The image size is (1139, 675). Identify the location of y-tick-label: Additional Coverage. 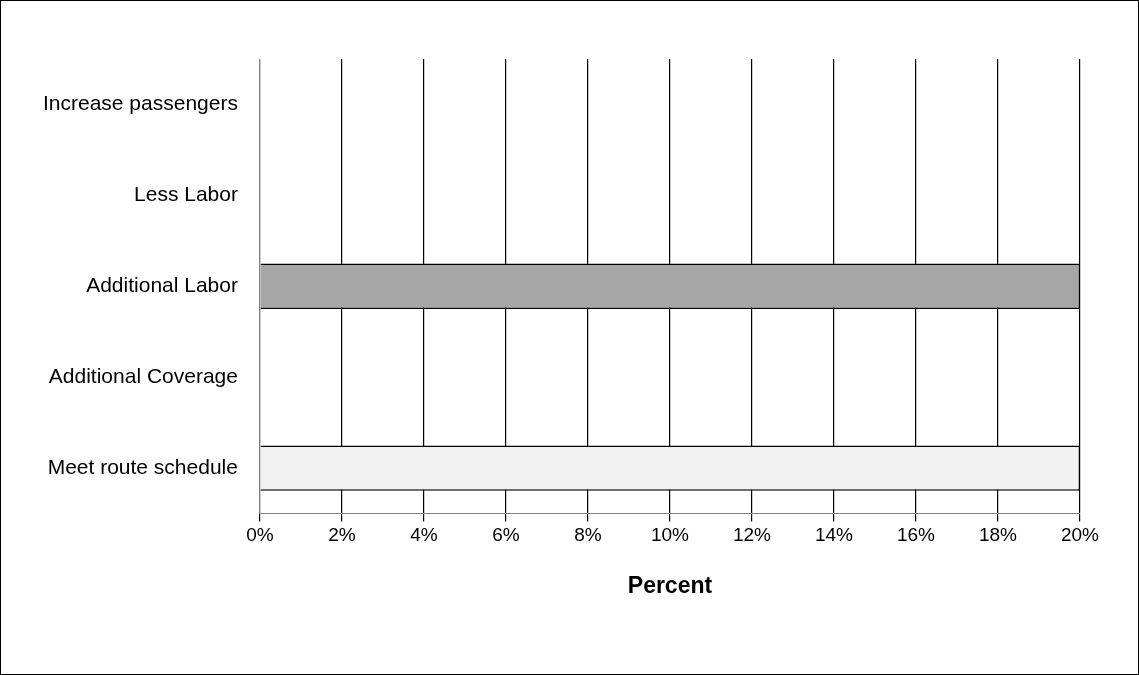
(143, 376).